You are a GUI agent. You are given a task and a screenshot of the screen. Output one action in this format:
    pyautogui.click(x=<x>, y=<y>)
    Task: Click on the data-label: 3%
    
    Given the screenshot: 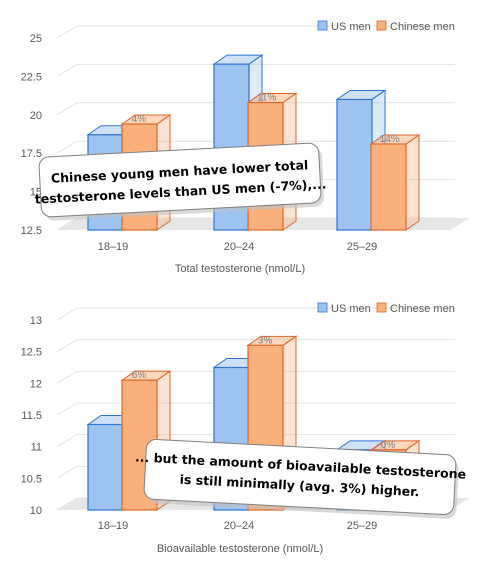 What is the action you would take?
    pyautogui.click(x=265, y=340)
    